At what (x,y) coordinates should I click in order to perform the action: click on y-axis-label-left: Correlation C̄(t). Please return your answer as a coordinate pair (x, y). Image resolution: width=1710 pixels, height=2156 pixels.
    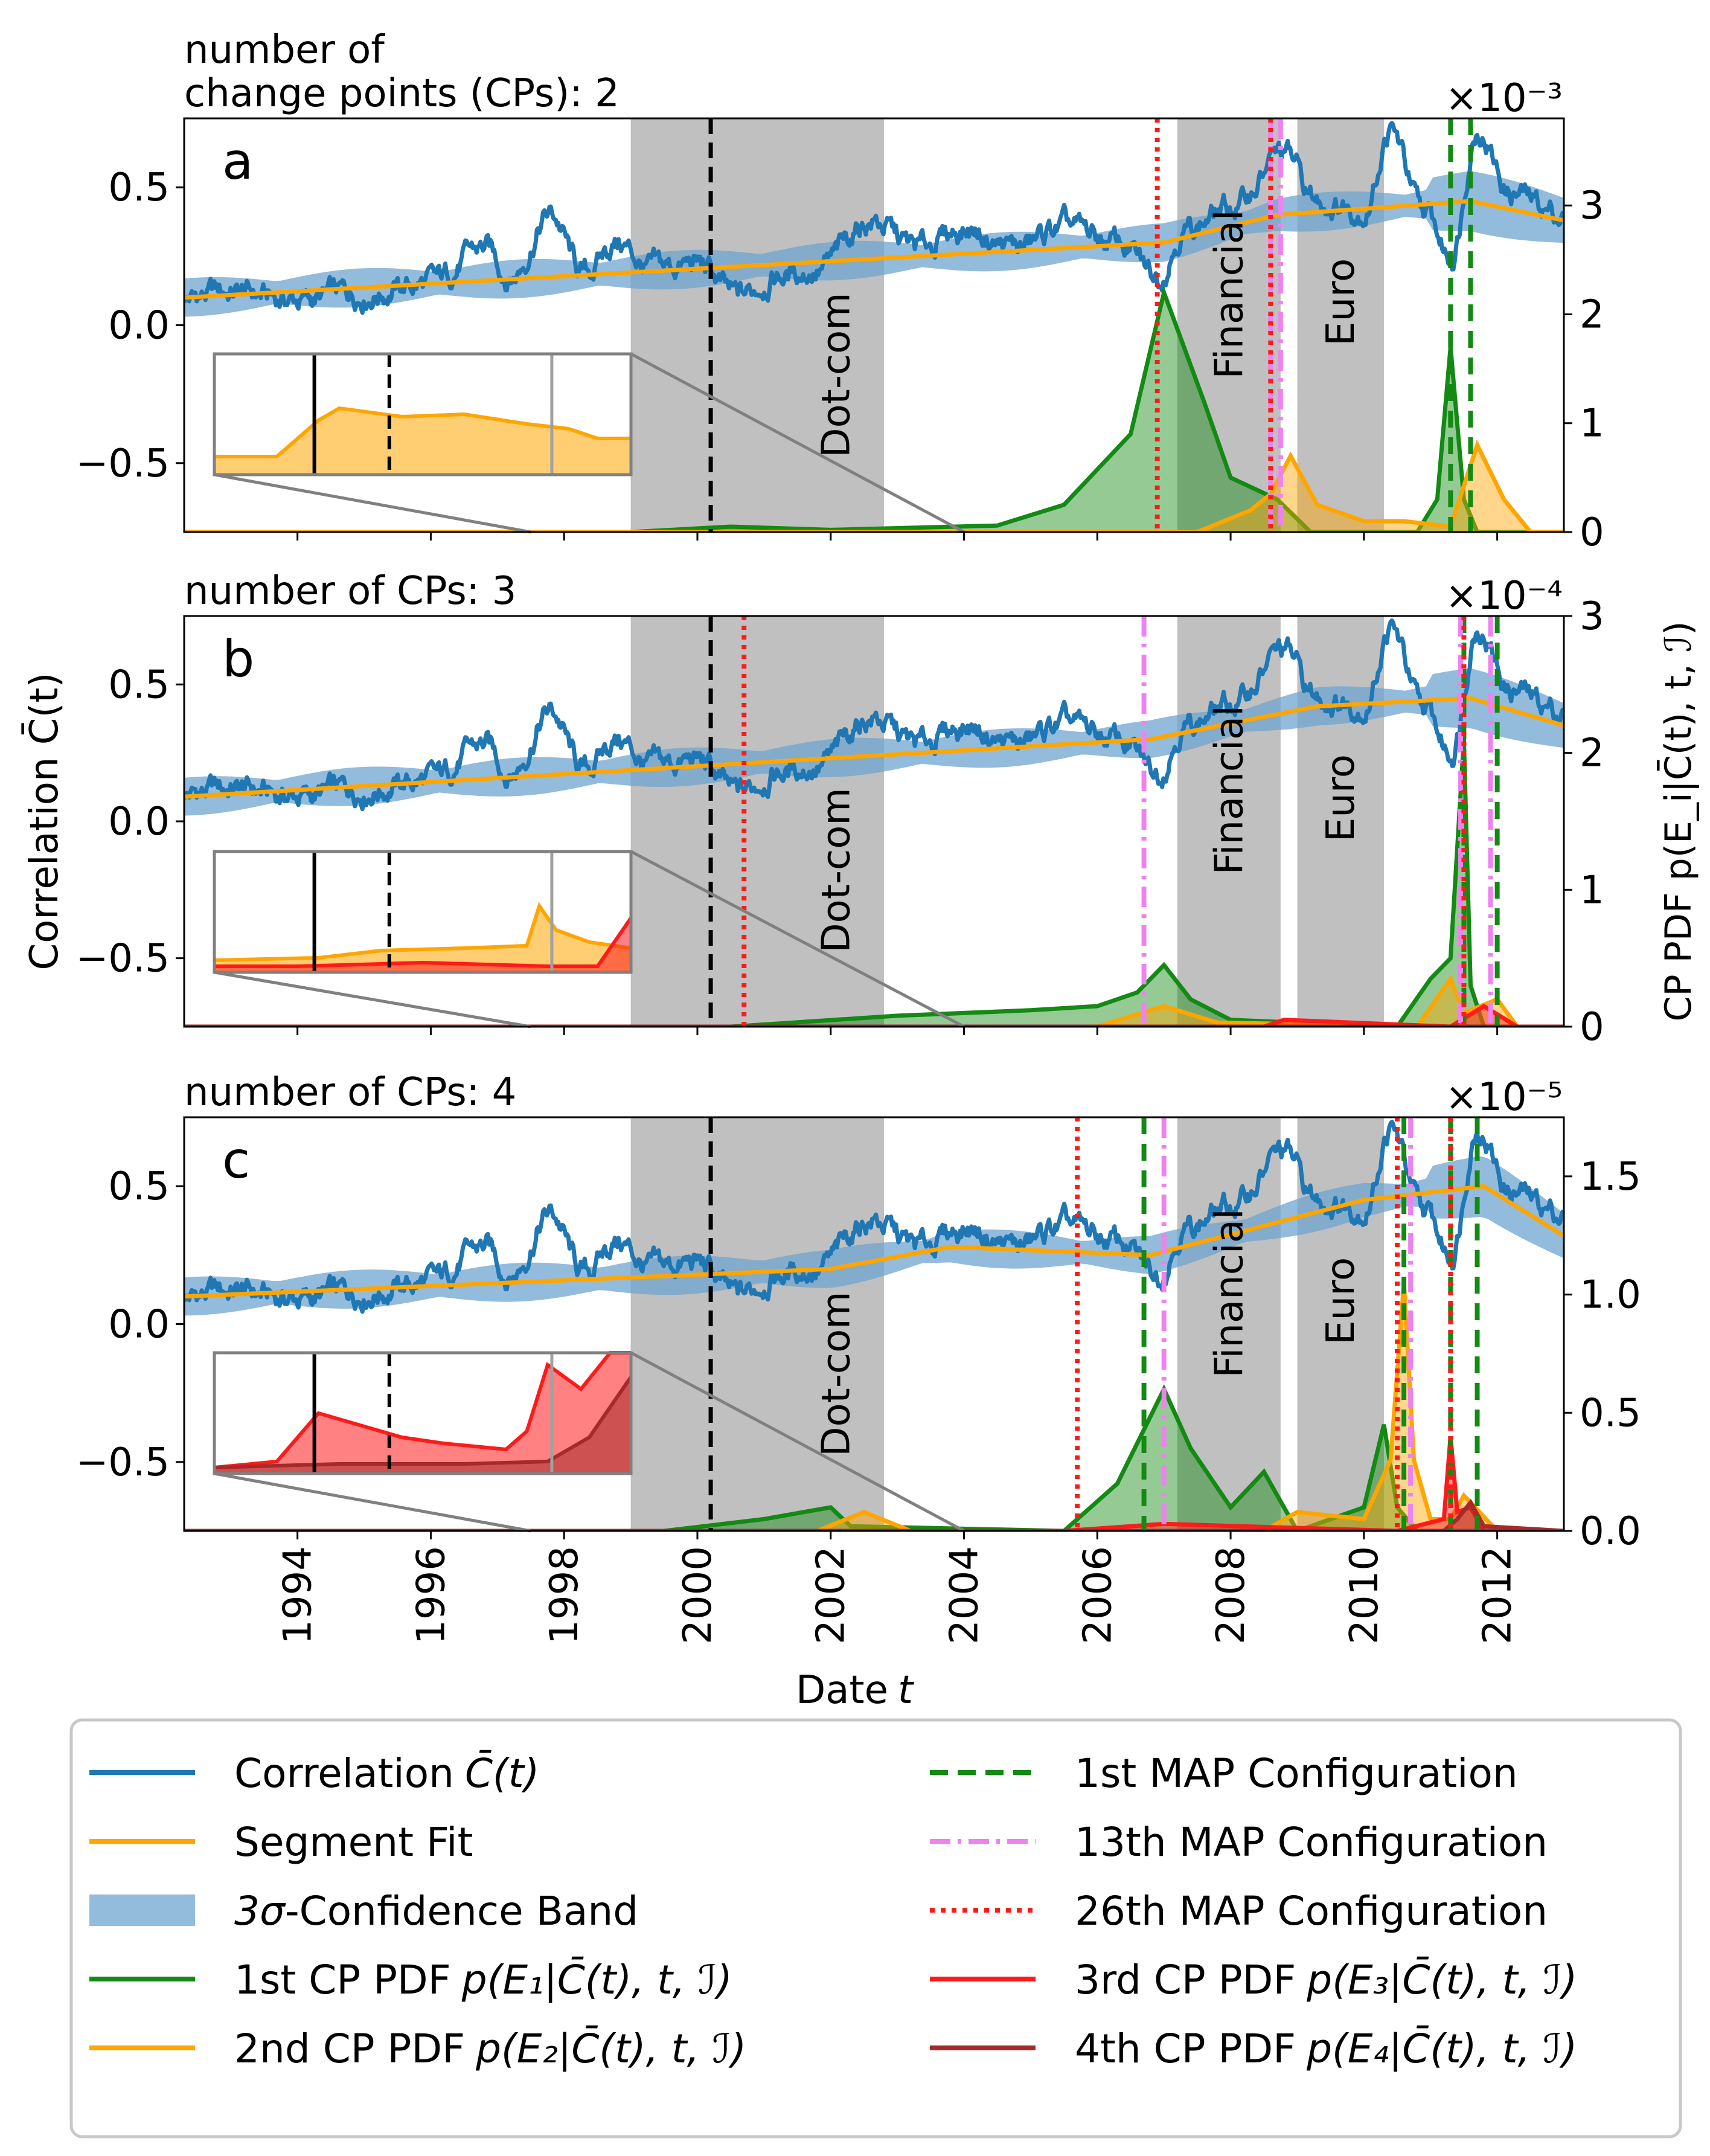
    Looking at the image, I should click on (44, 822).